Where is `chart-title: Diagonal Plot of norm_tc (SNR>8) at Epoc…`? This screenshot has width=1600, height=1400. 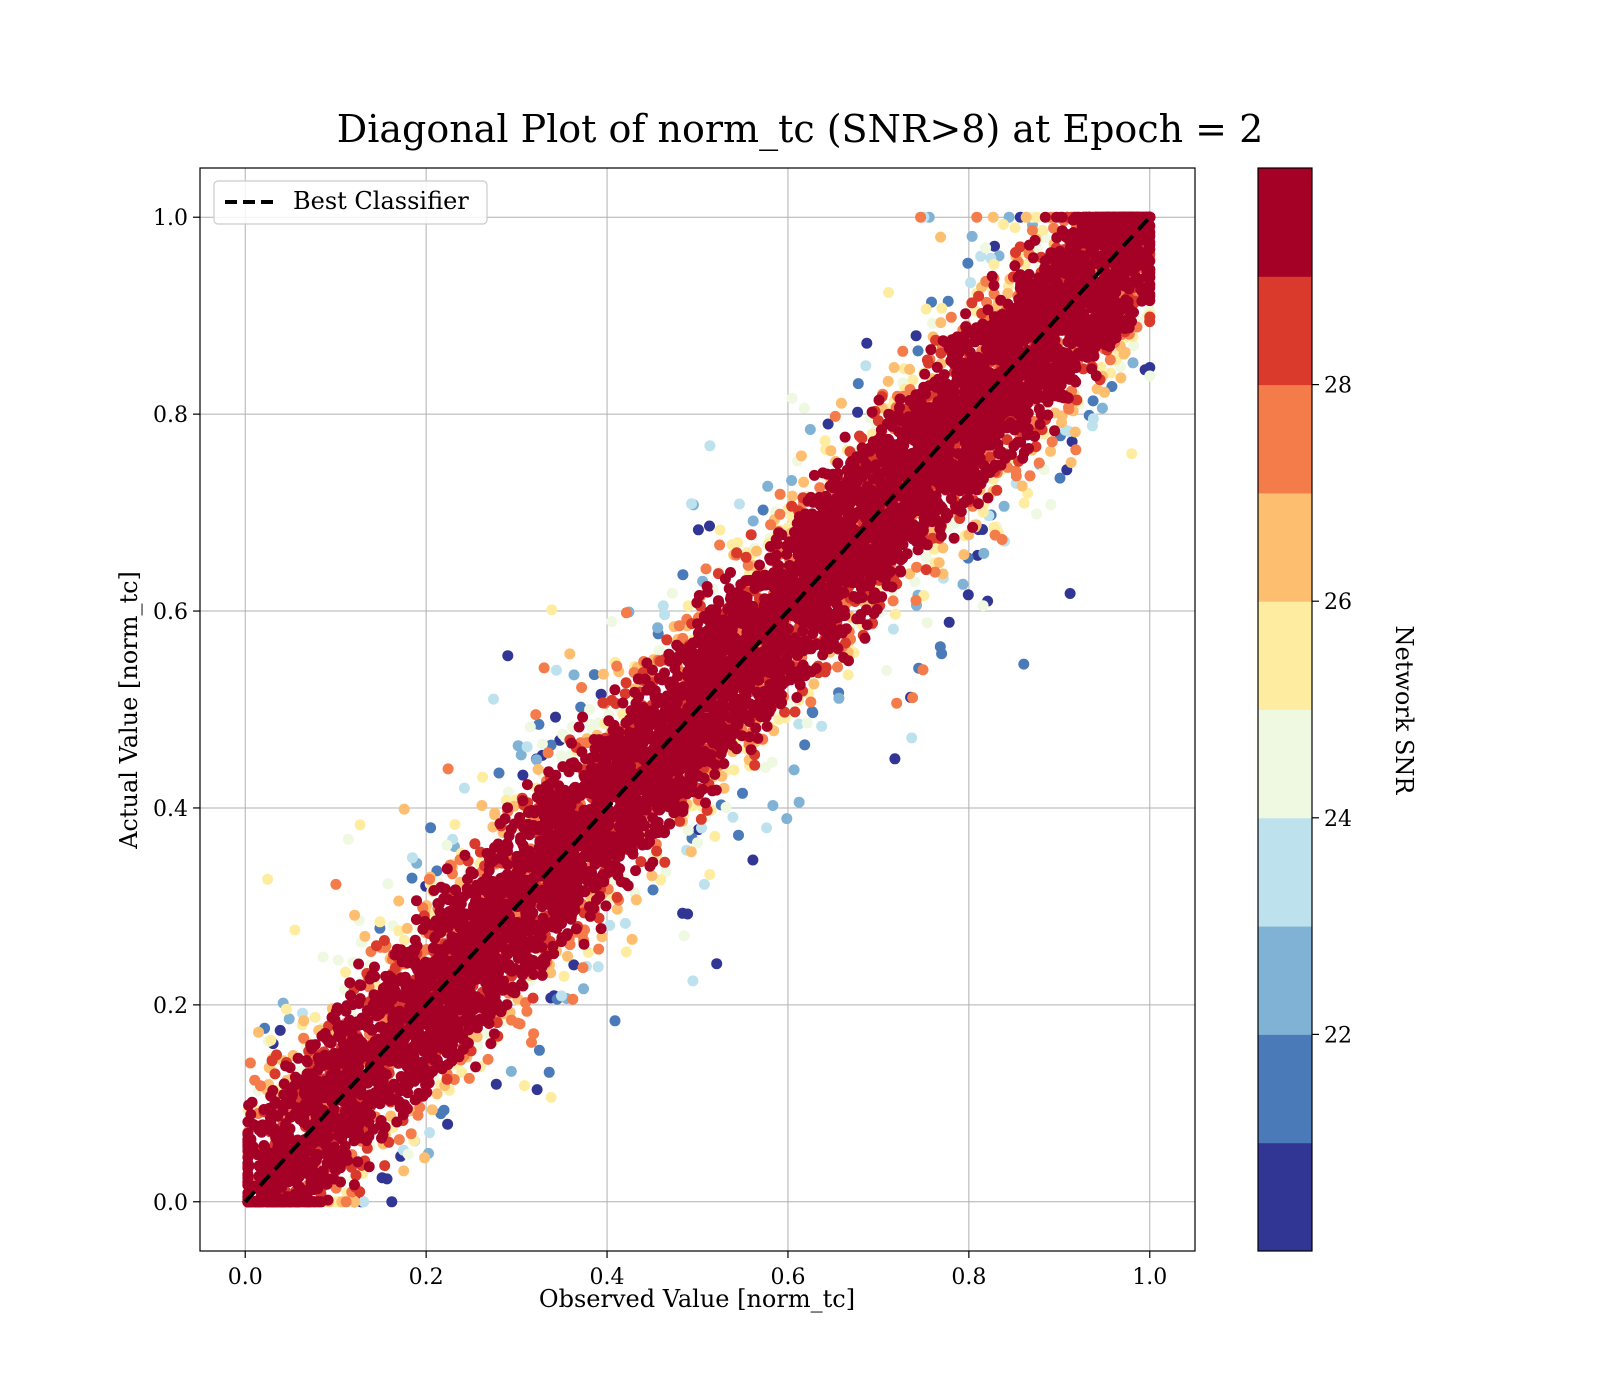
chart-title: Diagonal Plot of norm_tc (SNR>8) at Epoc… is located at coordinates (800, 129).